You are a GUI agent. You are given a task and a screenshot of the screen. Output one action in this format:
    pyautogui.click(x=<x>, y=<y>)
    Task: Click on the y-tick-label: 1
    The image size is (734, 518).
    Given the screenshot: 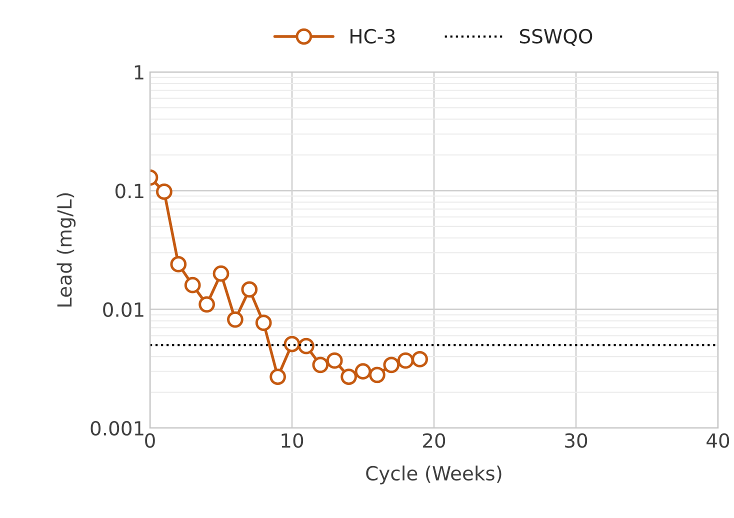 What is the action you would take?
    pyautogui.click(x=139, y=72)
    